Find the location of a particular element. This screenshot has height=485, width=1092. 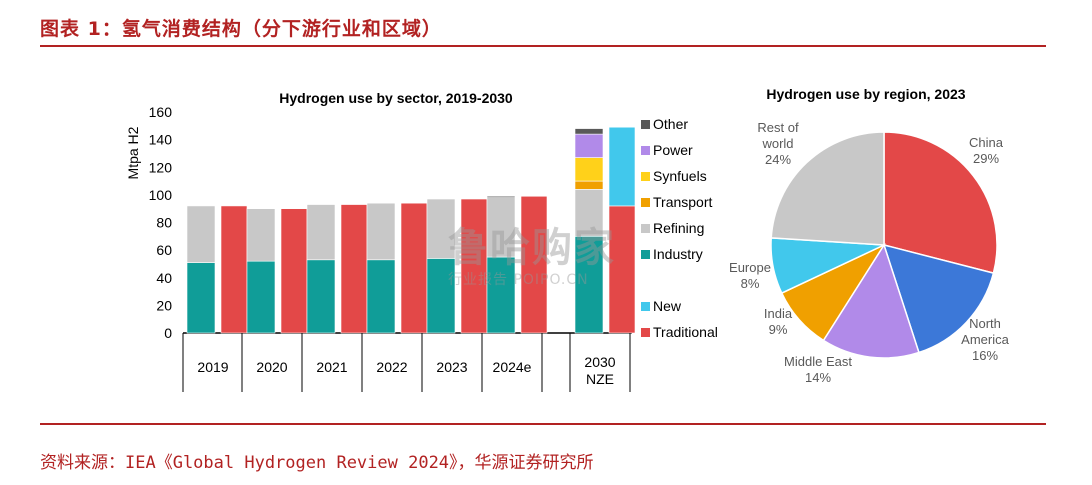

pie-label-north-america: North is located at coordinates (985, 323).